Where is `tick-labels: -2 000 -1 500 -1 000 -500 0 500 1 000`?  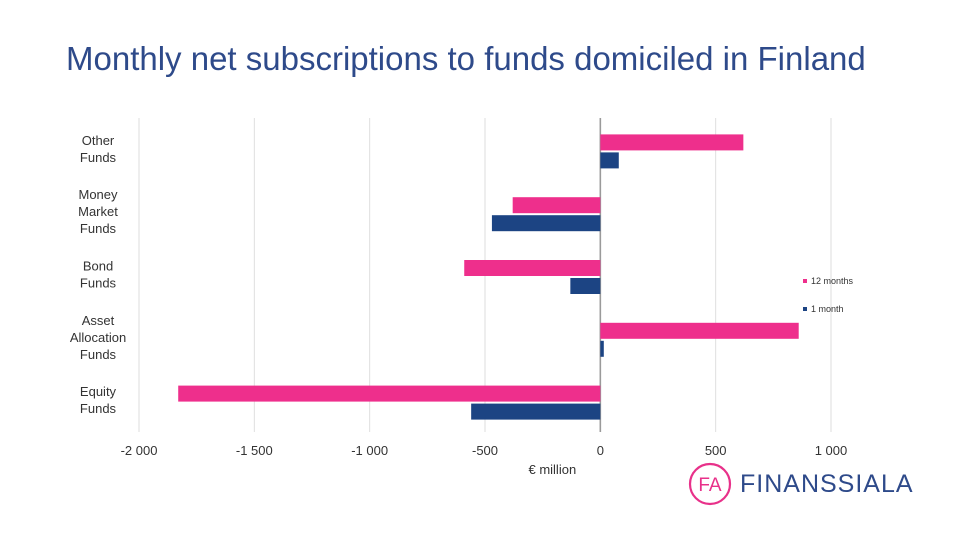 tick-labels: -2 000 -1 500 -1 000 -500 0 500 1 000 is located at coordinates (484, 450).